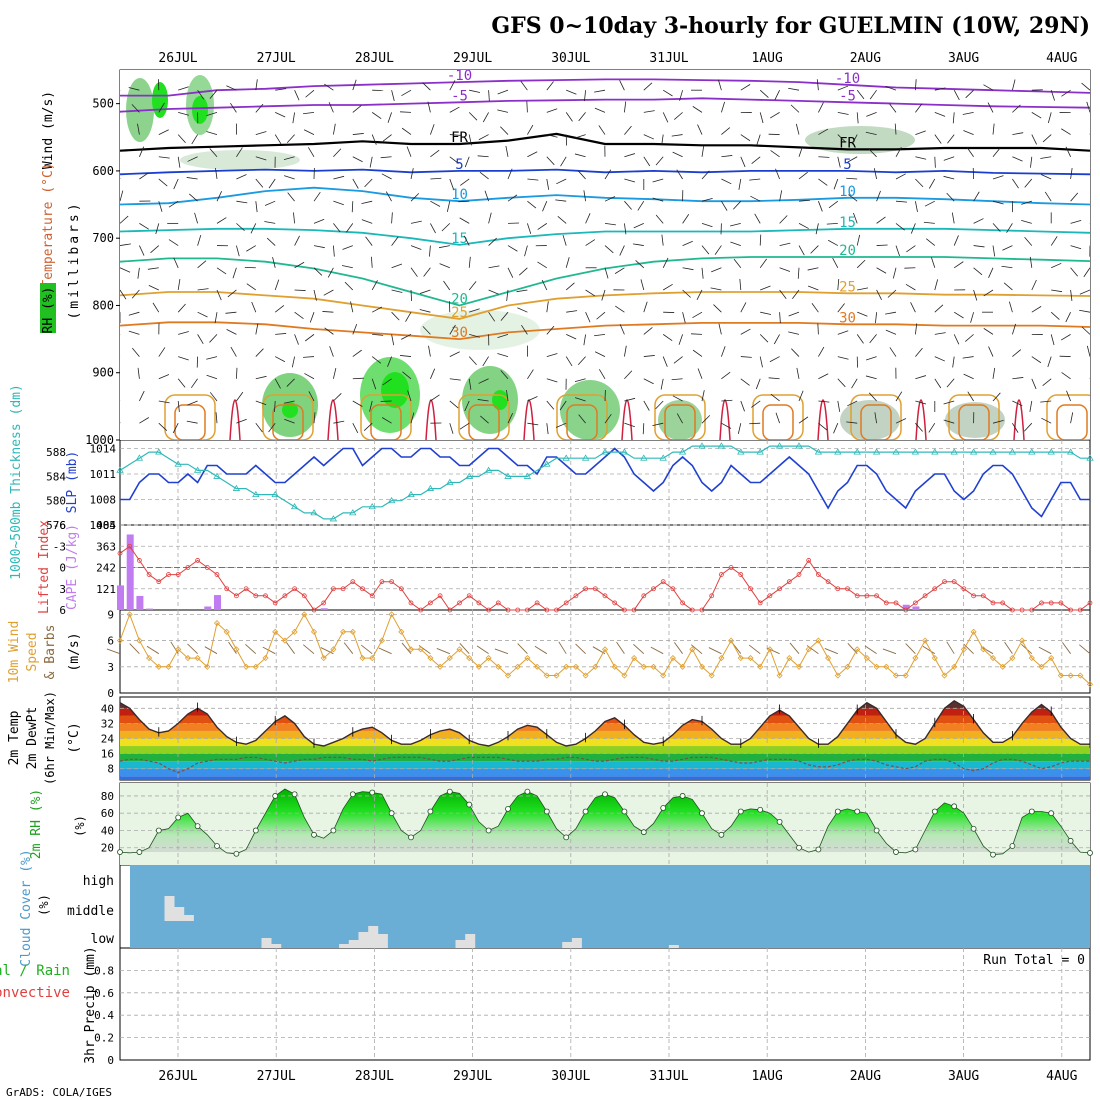 The image size is (1100, 1100). Describe the element at coordinates (49, 1004) in the screenshot. I see `precip-ylabel: Total / Rain Convective 3hr Precip (mm)` at that location.